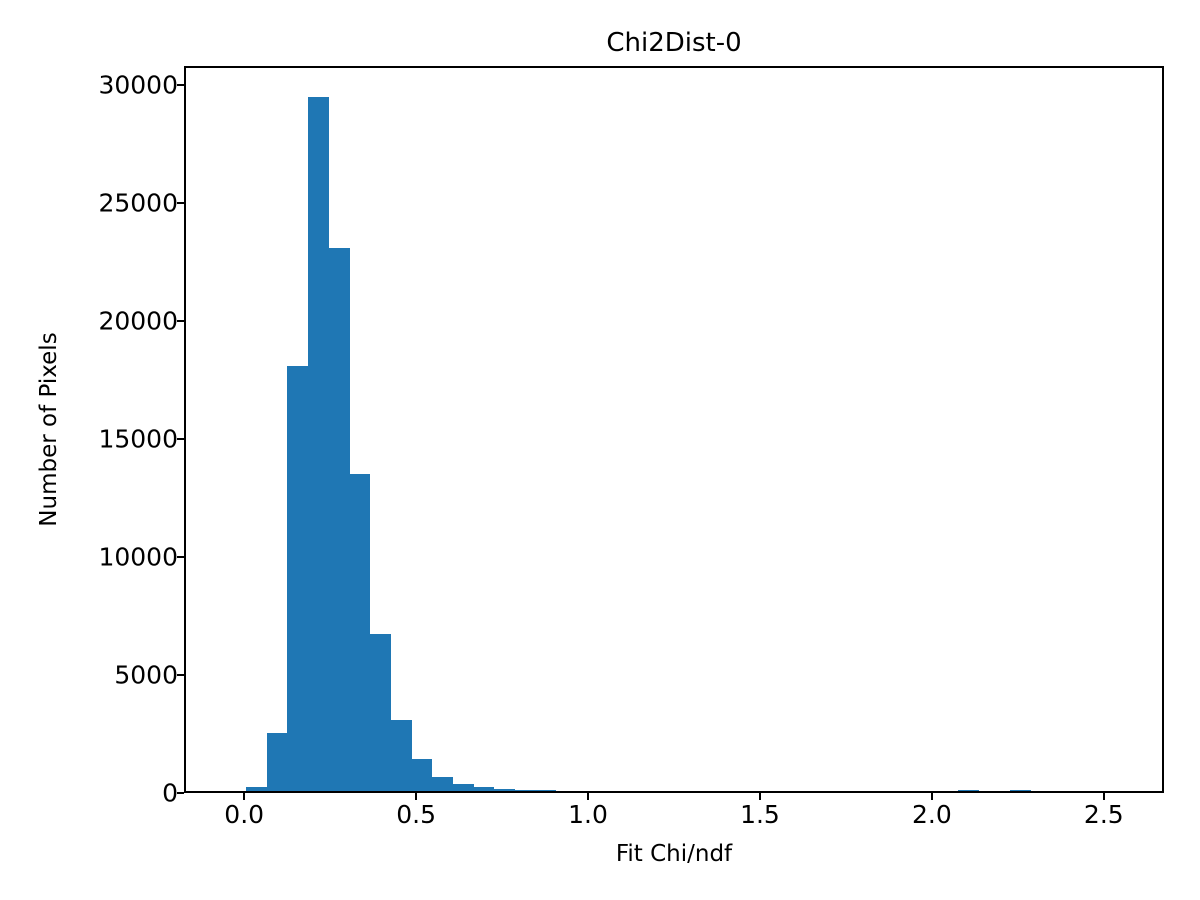  I want to click on y-tick-label: 5000, so click(146, 675).